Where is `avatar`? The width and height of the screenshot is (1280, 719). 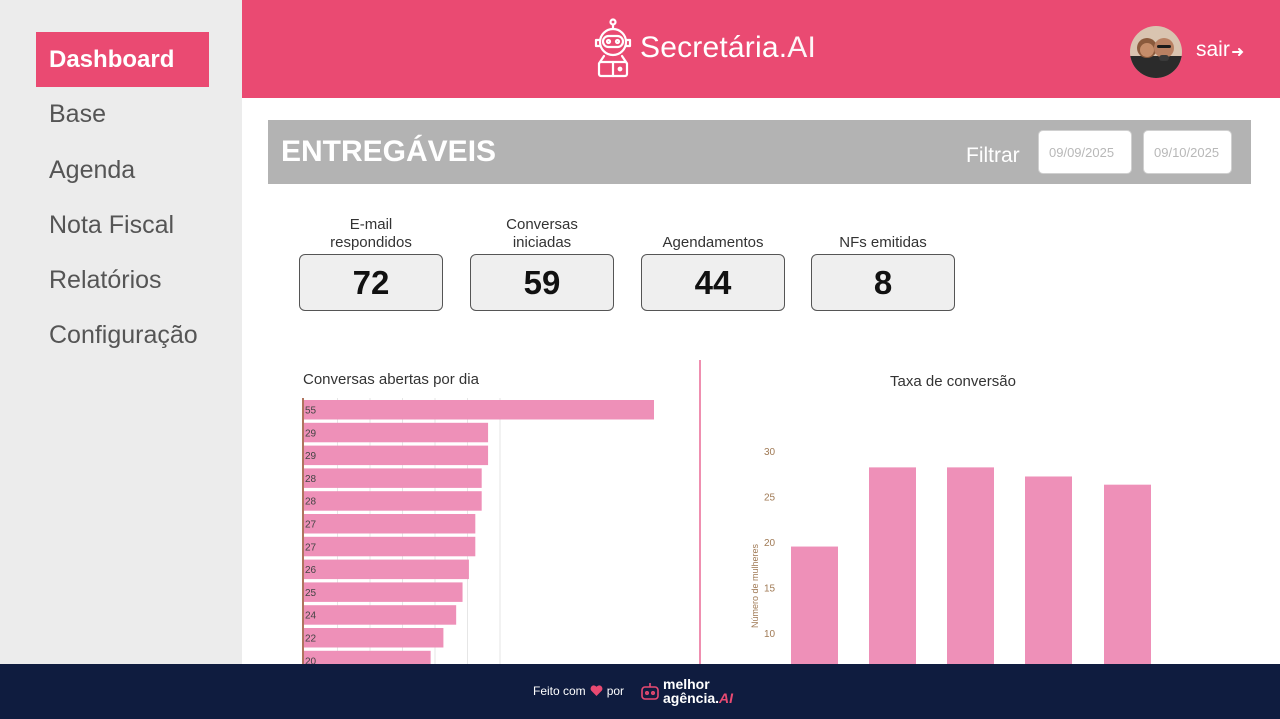
avatar is located at coordinates (1156, 52).